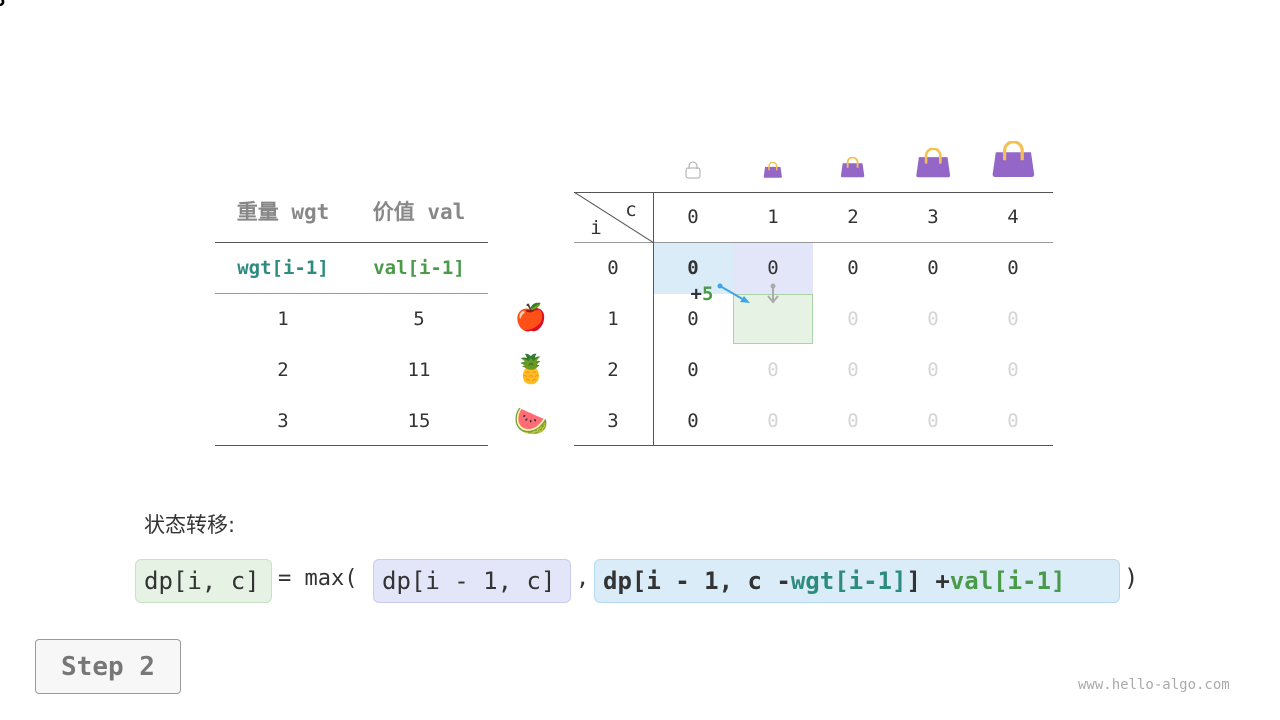  Describe the element at coordinates (613, 268) in the screenshot. I see `row-header: 0` at that location.